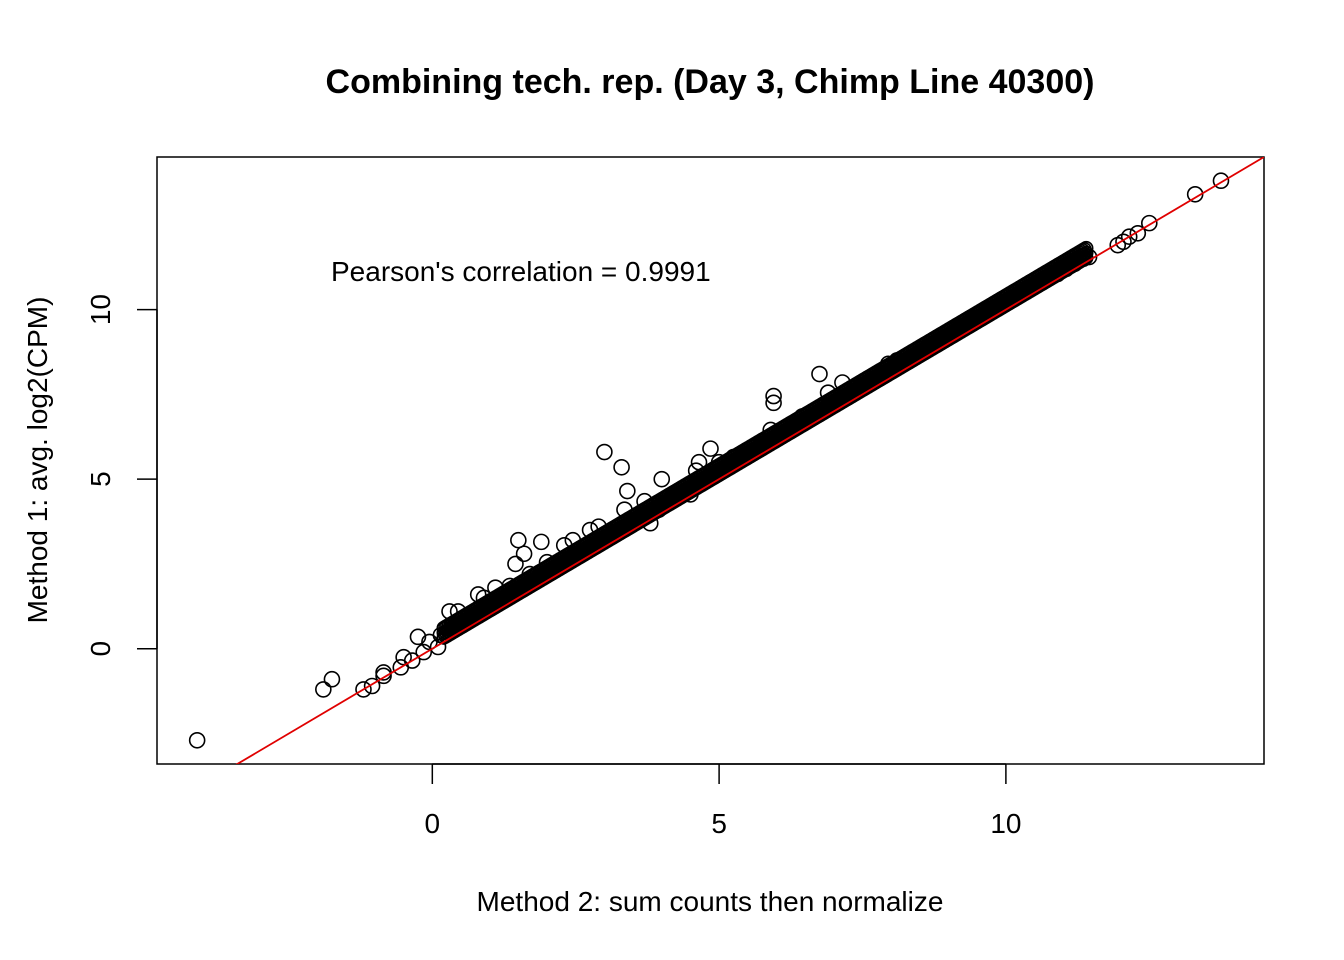 Image resolution: width=1344 pixels, height=960 pixels. What do you see at coordinates (521, 271) in the screenshot?
I see `correlation-annotation: Pearson's correlation = 0.9991` at bounding box center [521, 271].